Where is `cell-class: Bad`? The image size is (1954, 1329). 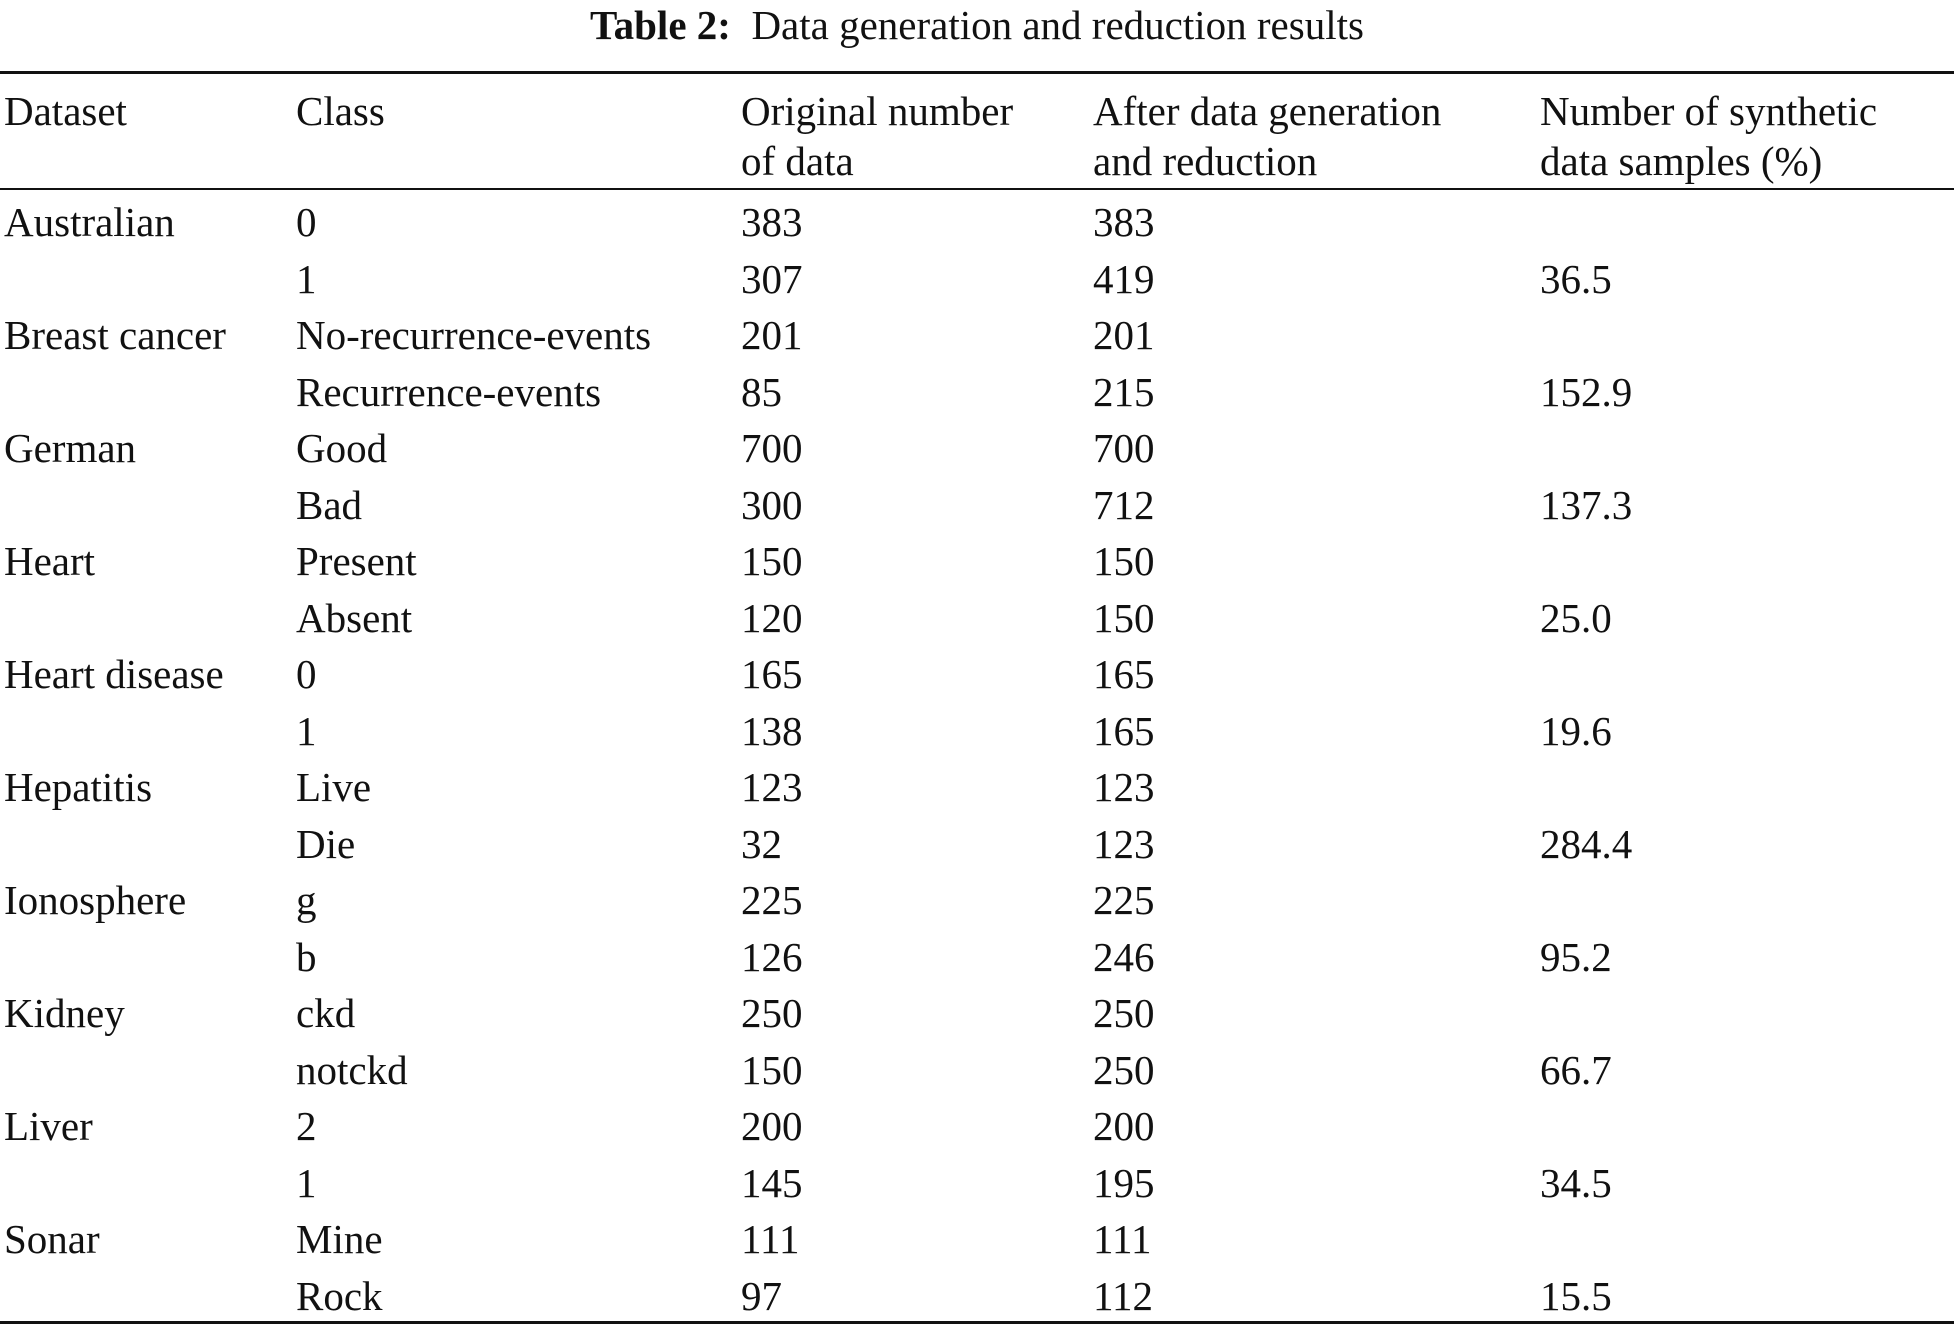
cell-class: Bad is located at coordinates (329, 504).